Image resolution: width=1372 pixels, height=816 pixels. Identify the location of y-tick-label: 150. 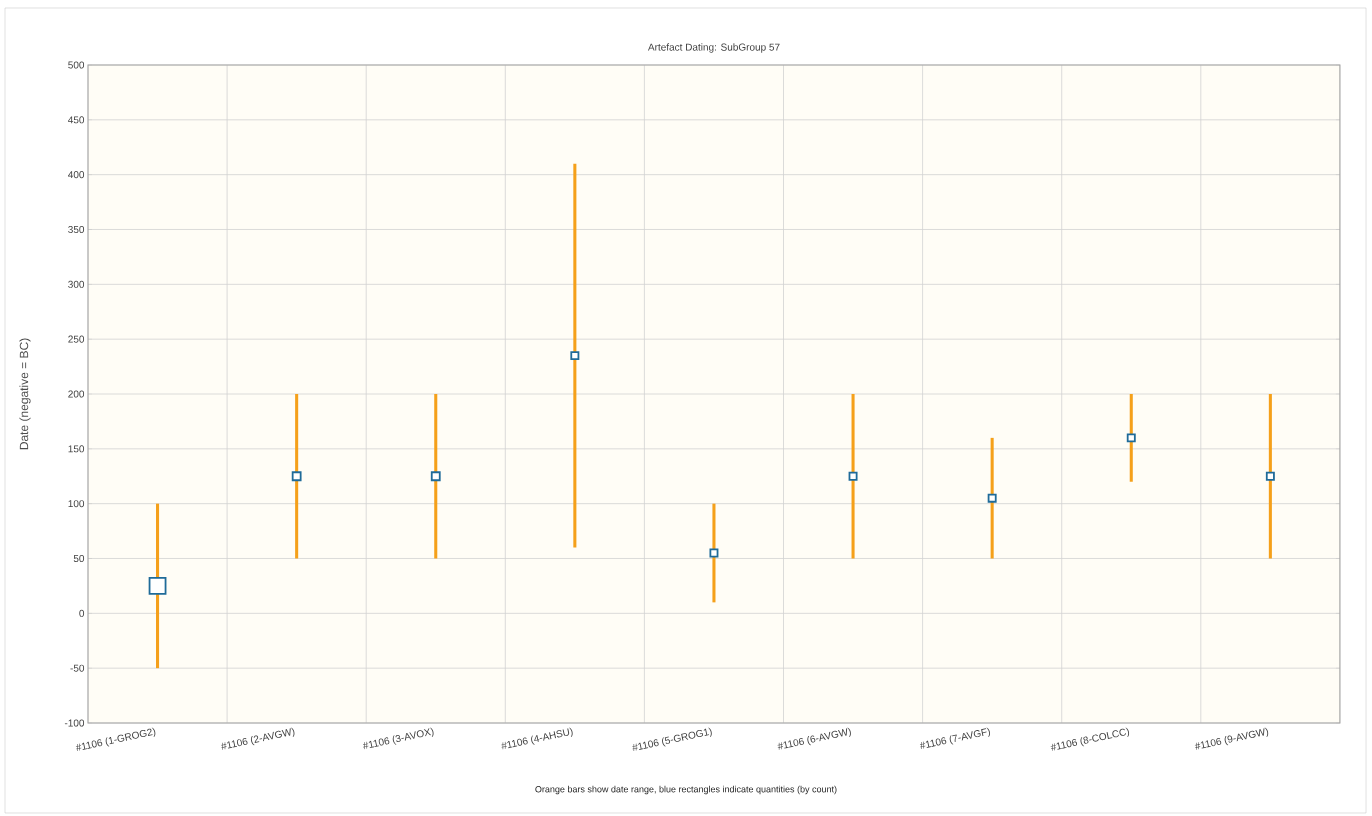
(76, 449).